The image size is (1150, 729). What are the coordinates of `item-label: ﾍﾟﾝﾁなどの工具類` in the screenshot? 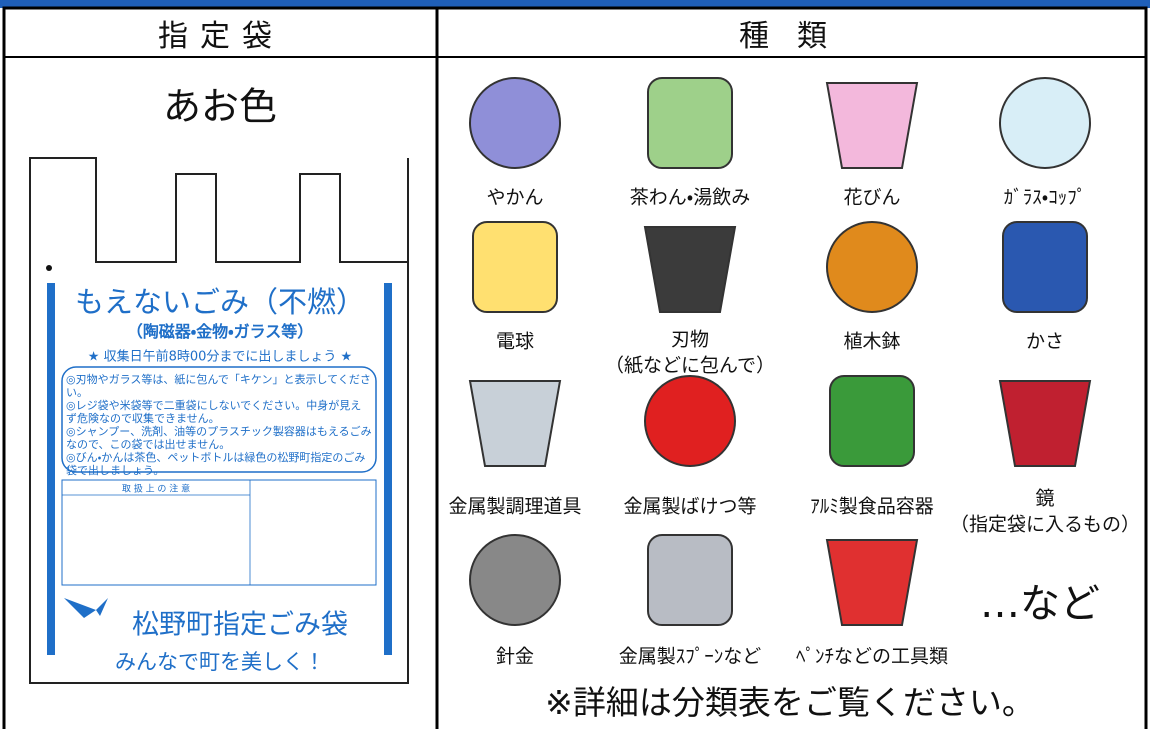 It's located at (872, 656).